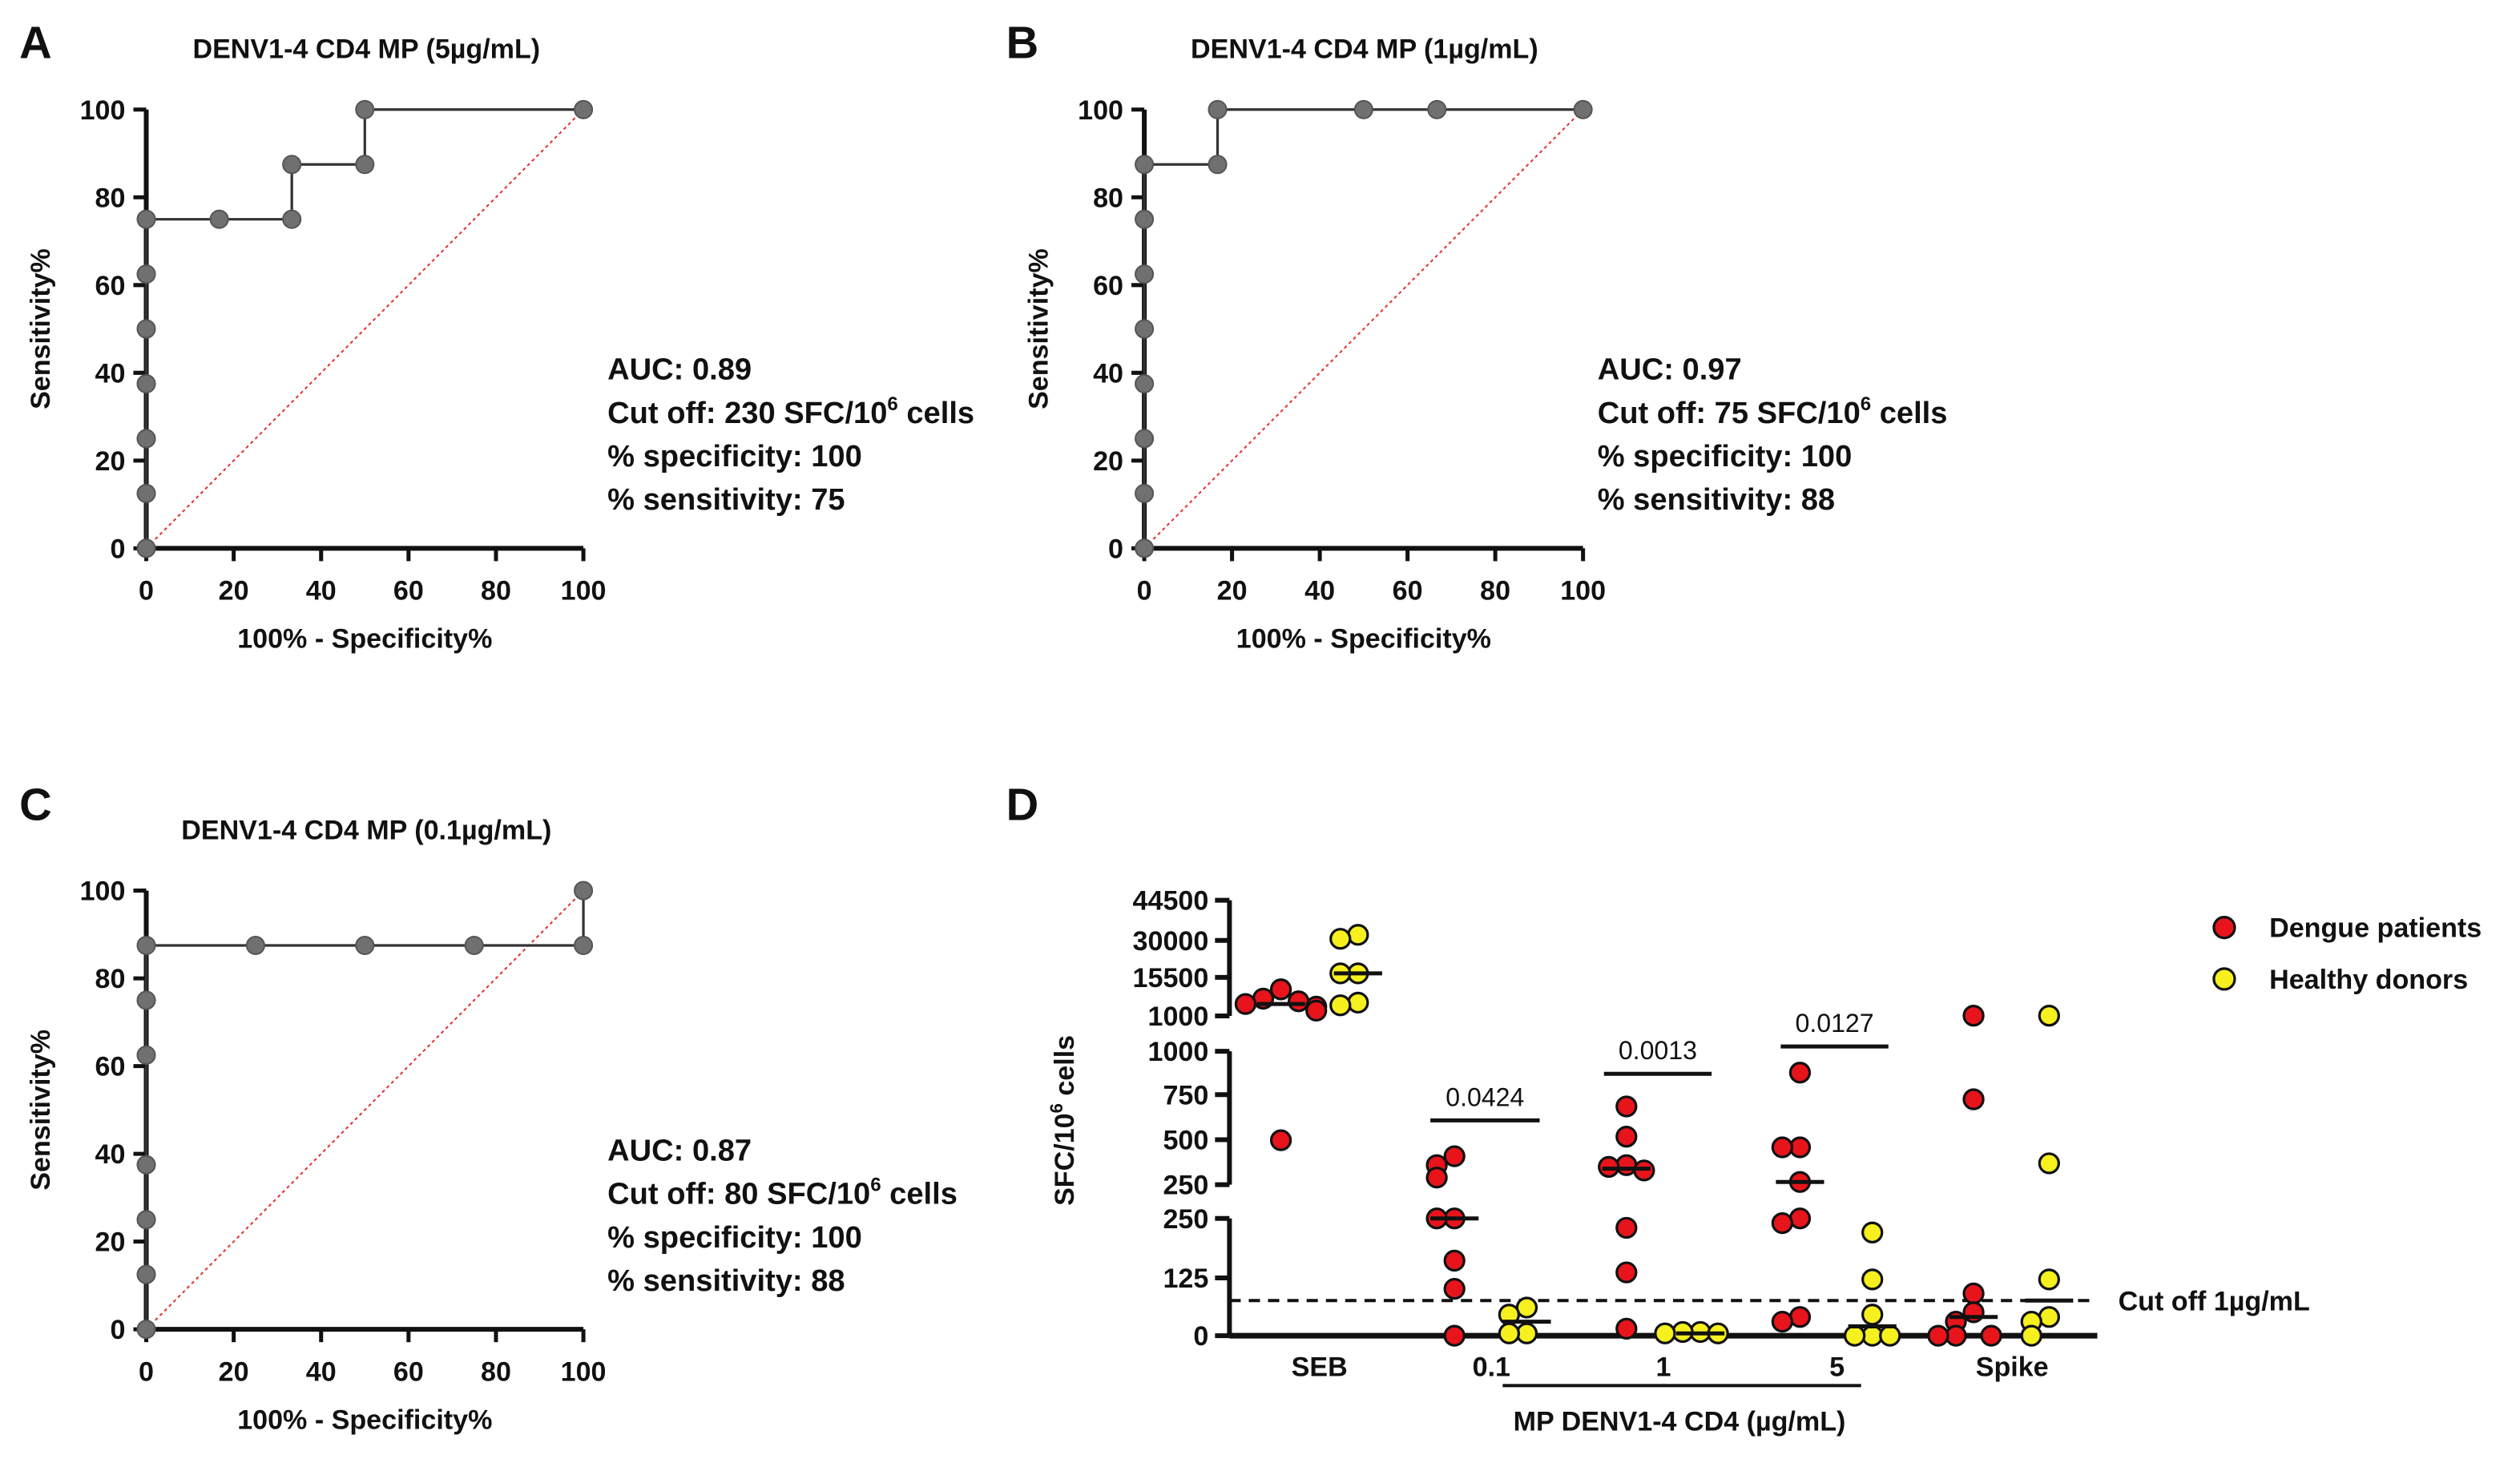  Describe the element at coordinates (2368, 980) in the screenshot. I see `legend-label: Healthy donors` at that location.